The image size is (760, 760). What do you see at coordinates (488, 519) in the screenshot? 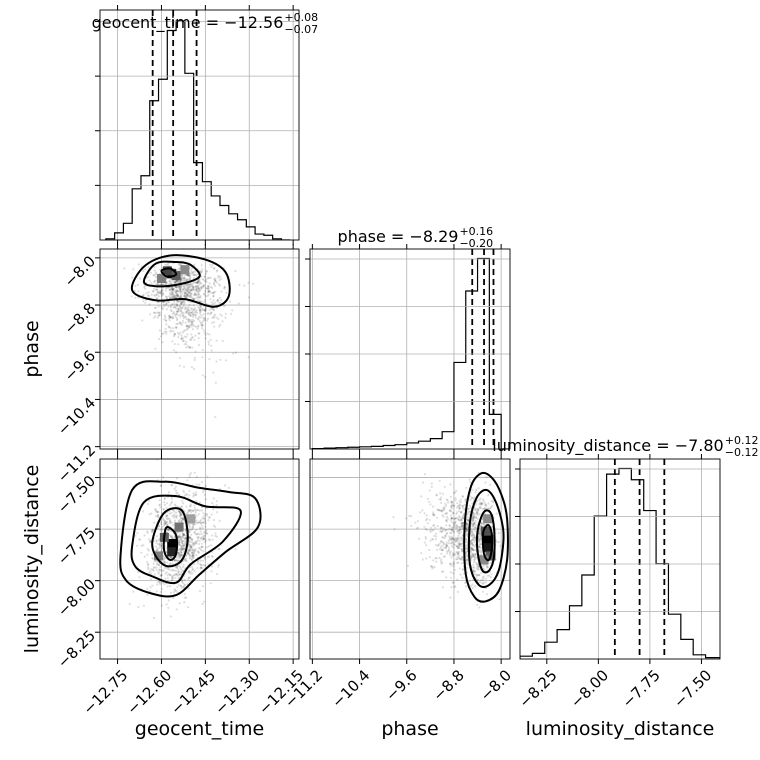
I see `density-cell` at bounding box center [488, 519].